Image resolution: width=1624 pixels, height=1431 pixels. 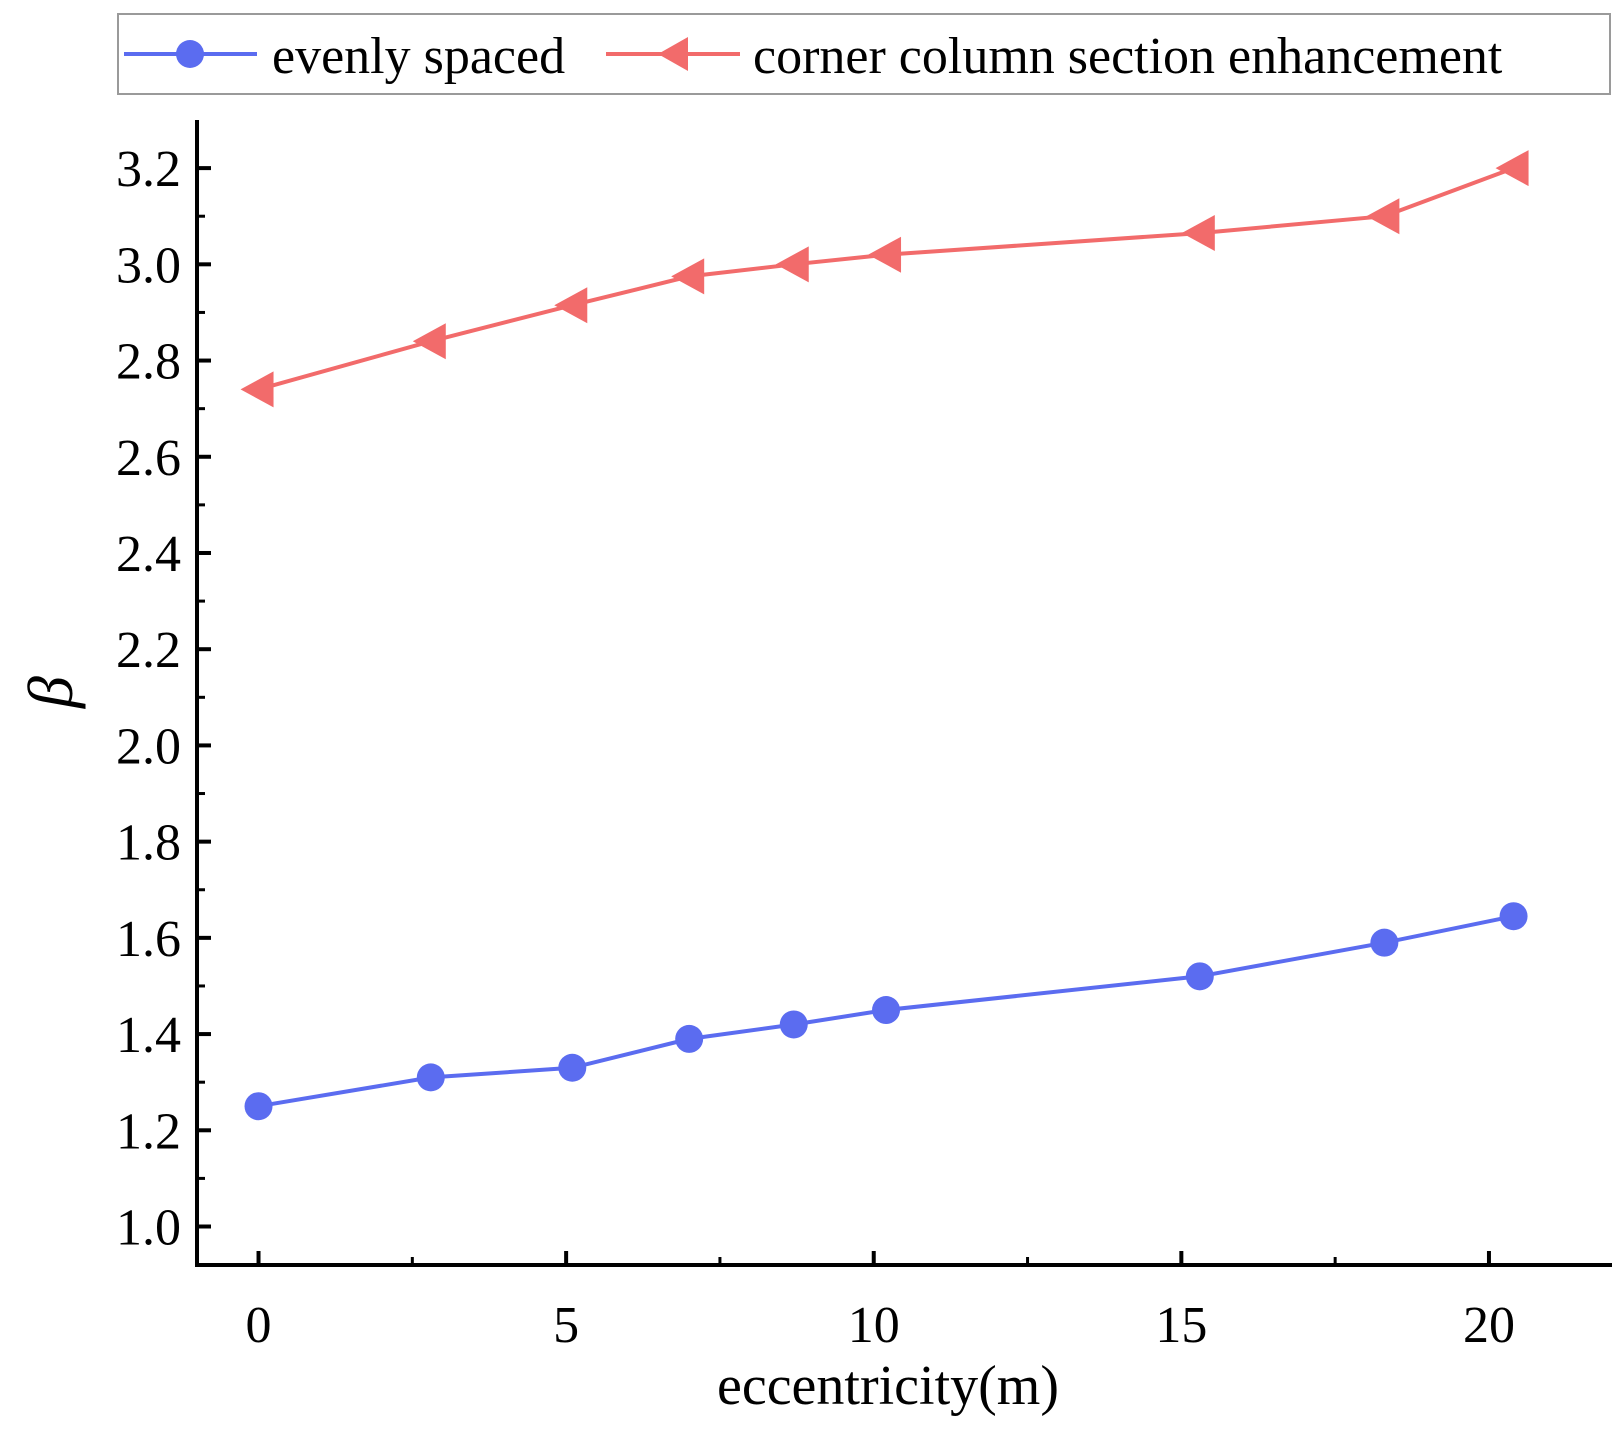 I want to click on y-tick-label: 1.4, so click(x=148, y=1035).